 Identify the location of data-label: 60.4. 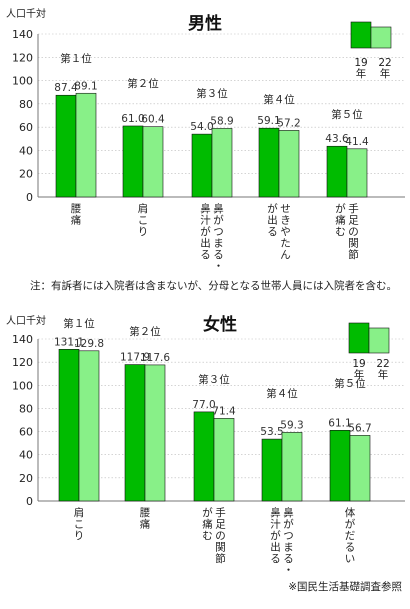
(153, 120).